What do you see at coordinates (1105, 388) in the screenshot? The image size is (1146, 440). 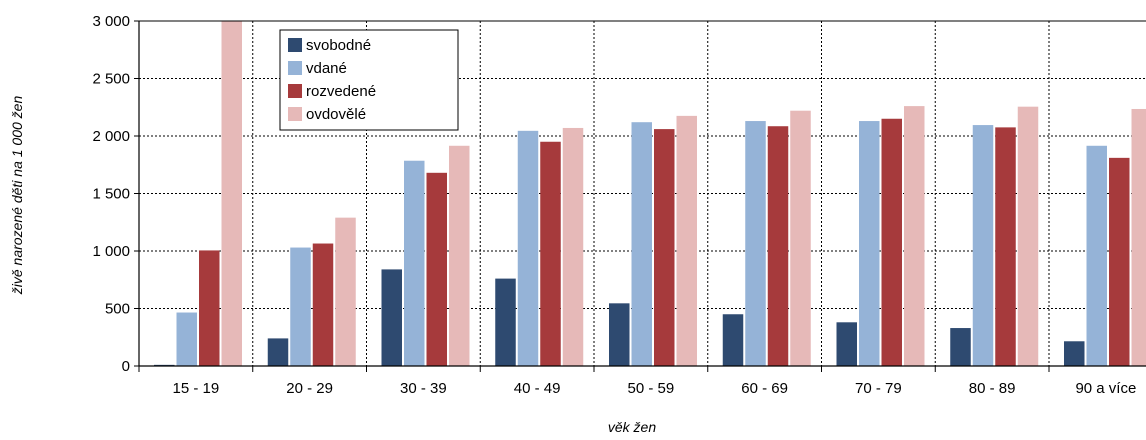 I see `x-tick-label: 90 a více` at bounding box center [1105, 388].